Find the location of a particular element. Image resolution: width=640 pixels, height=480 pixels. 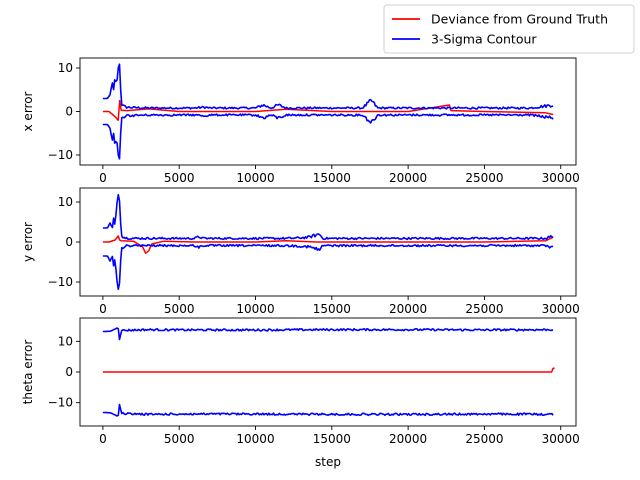

x-tick-label-1-1: 5000 is located at coordinates (179, 178).